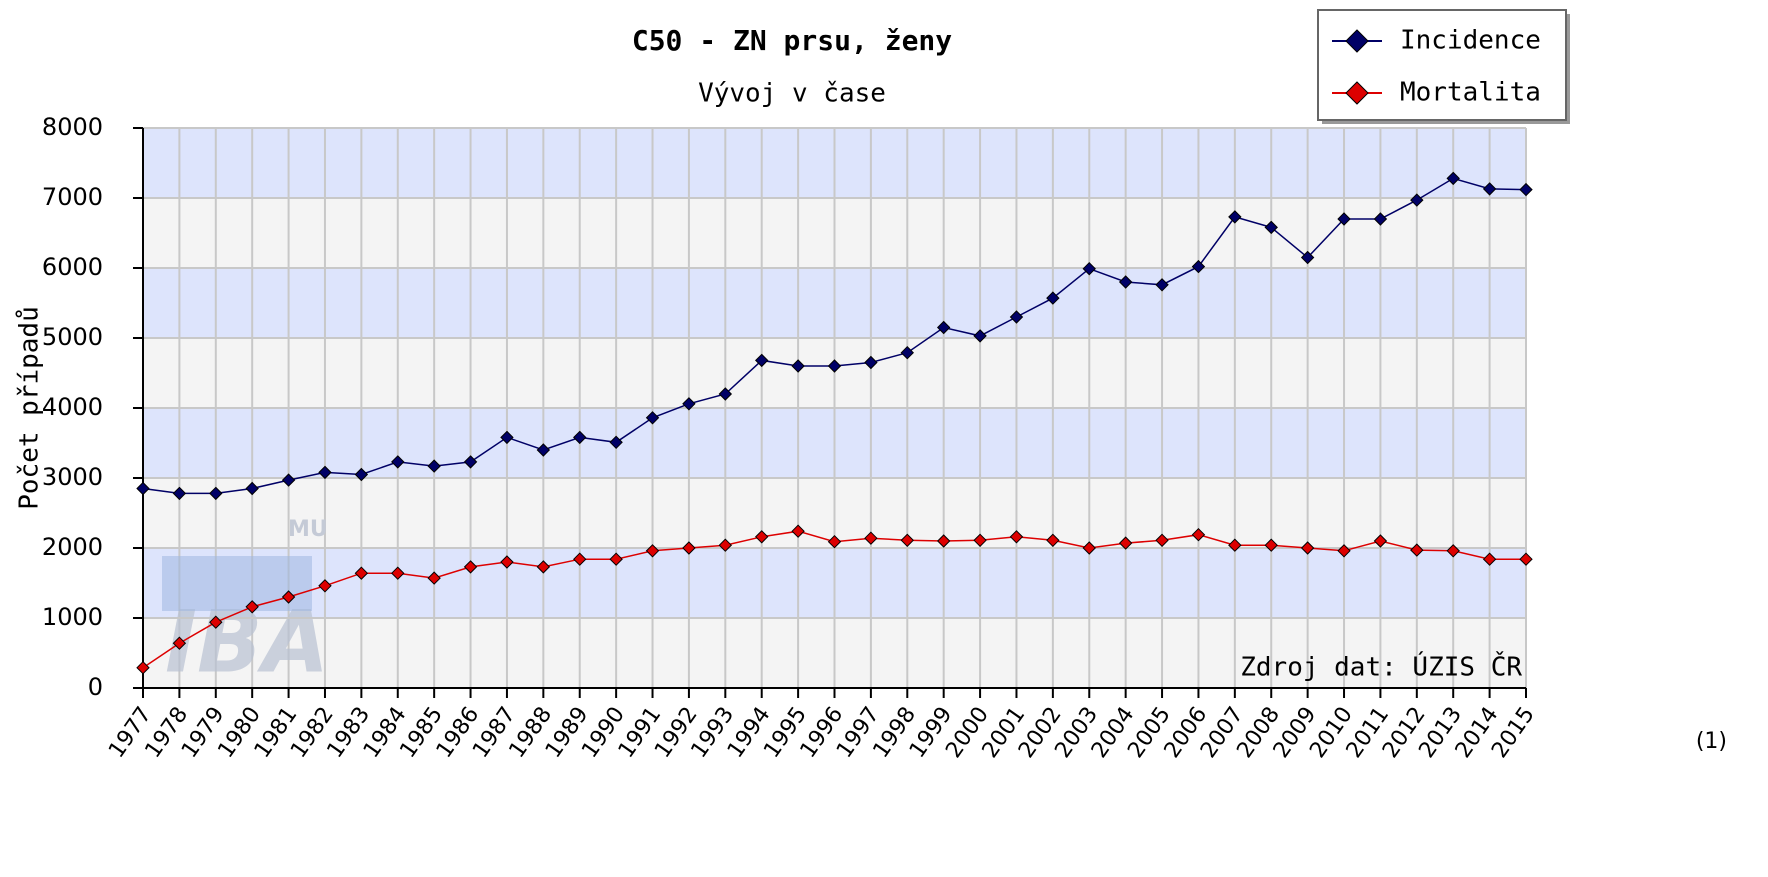 This screenshot has width=1768, height=877. I want to click on y-tick-label: 4000, so click(72, 407).